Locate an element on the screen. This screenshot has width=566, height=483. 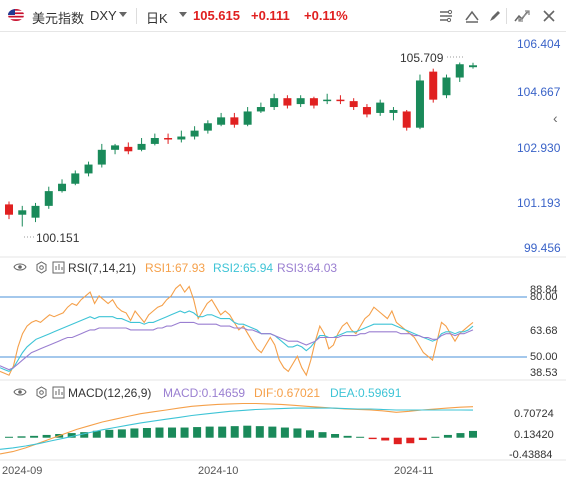
toolbar-divider is located at coordinates (136, 16).